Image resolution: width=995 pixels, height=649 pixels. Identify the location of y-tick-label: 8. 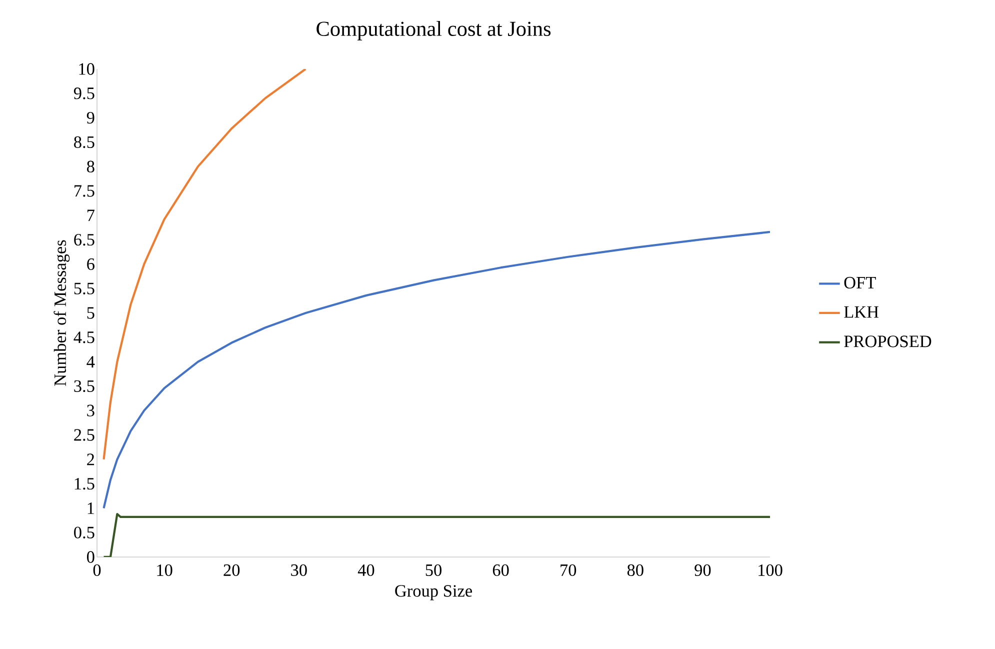
(90, 166).